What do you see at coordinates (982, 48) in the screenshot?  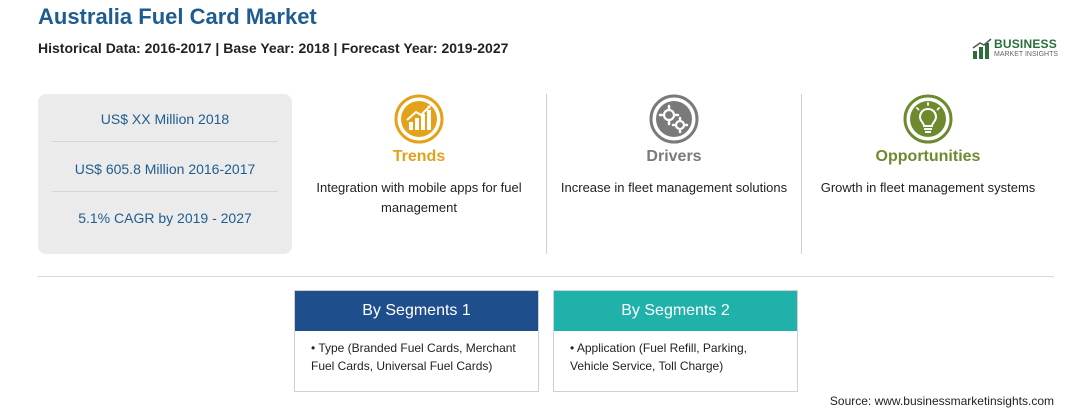 I see `logo-icon` at bounding box center [982, 48].